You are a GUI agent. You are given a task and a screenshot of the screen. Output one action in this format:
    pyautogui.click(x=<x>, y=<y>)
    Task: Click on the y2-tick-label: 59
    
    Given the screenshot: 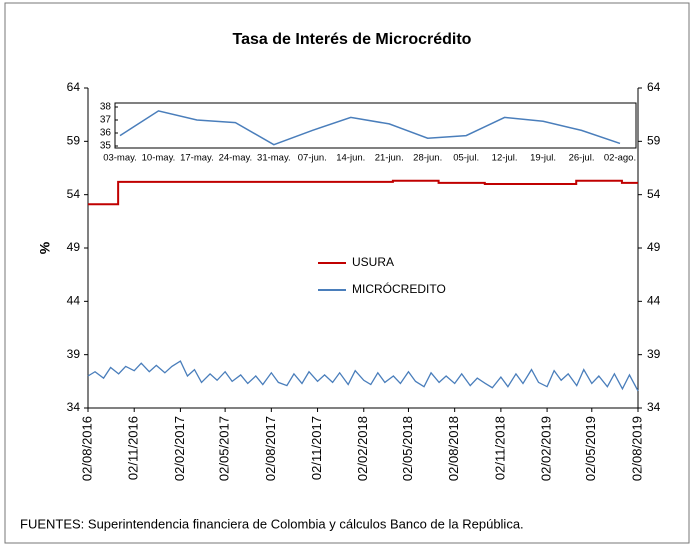 What is the action you would take?
    pyautogui.click(x=654, y=141)
    